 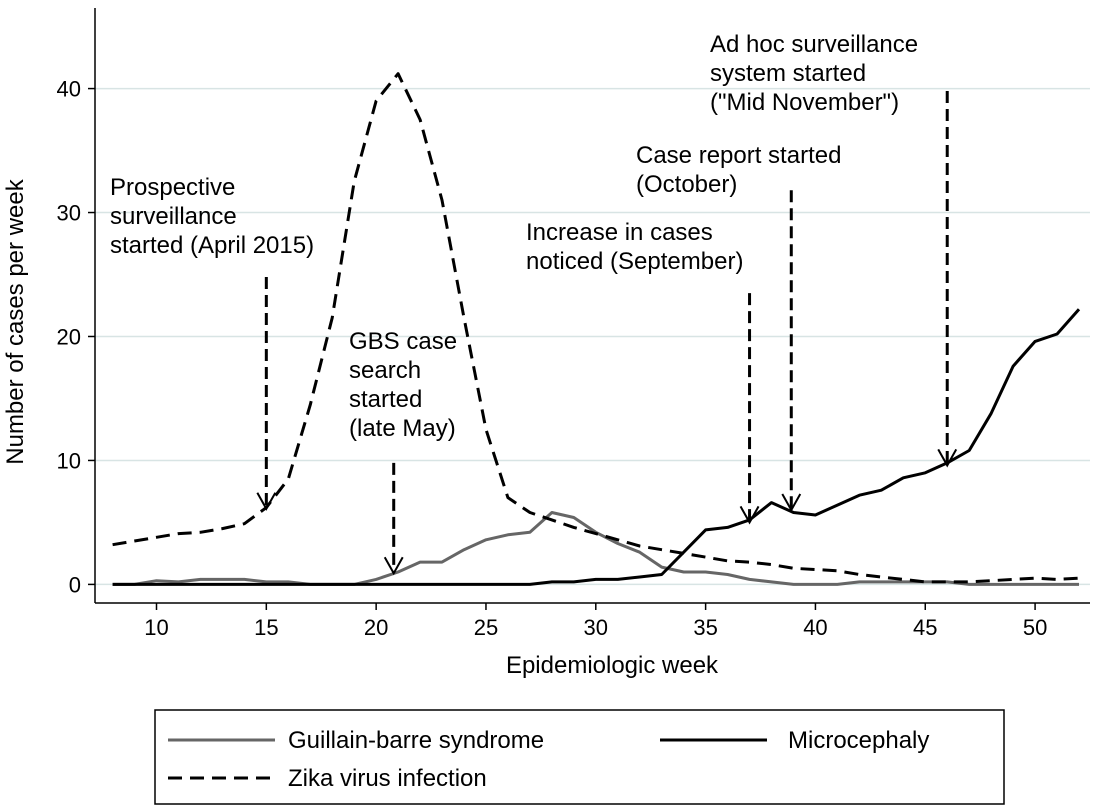 I want to click on annotation-text: system started, so click(x=788, y=73).